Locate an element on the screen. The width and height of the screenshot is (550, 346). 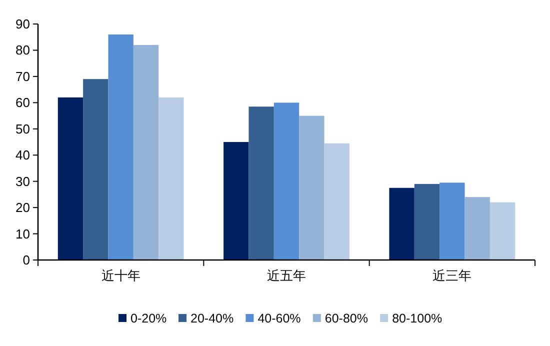
legend-label: 80-100% is located at coordinates (417, 319).